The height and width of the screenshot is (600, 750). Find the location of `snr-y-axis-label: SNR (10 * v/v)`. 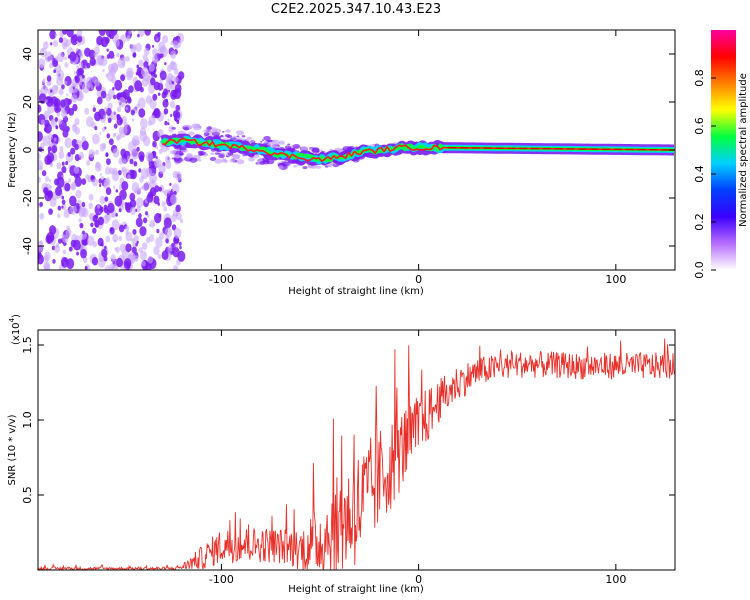

snr-y-axis-label: SNR (10 * v/v) is located at coordinates (12, 449).